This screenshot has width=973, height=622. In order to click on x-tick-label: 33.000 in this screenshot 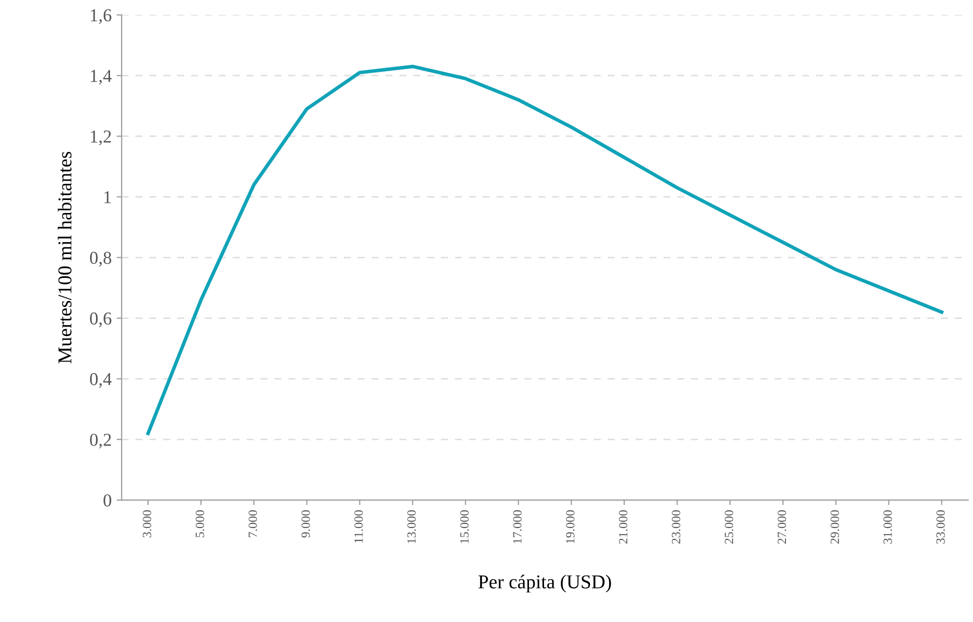, I will do `click(940, 527)`.